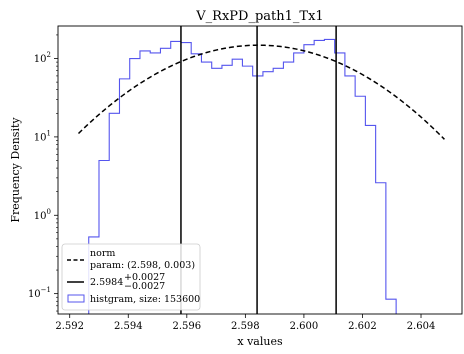  What do you see at coordinates (128, 326) in the screenshot?
I see `x-tick-label-1: 2.594` at bounding box center [128, 326].